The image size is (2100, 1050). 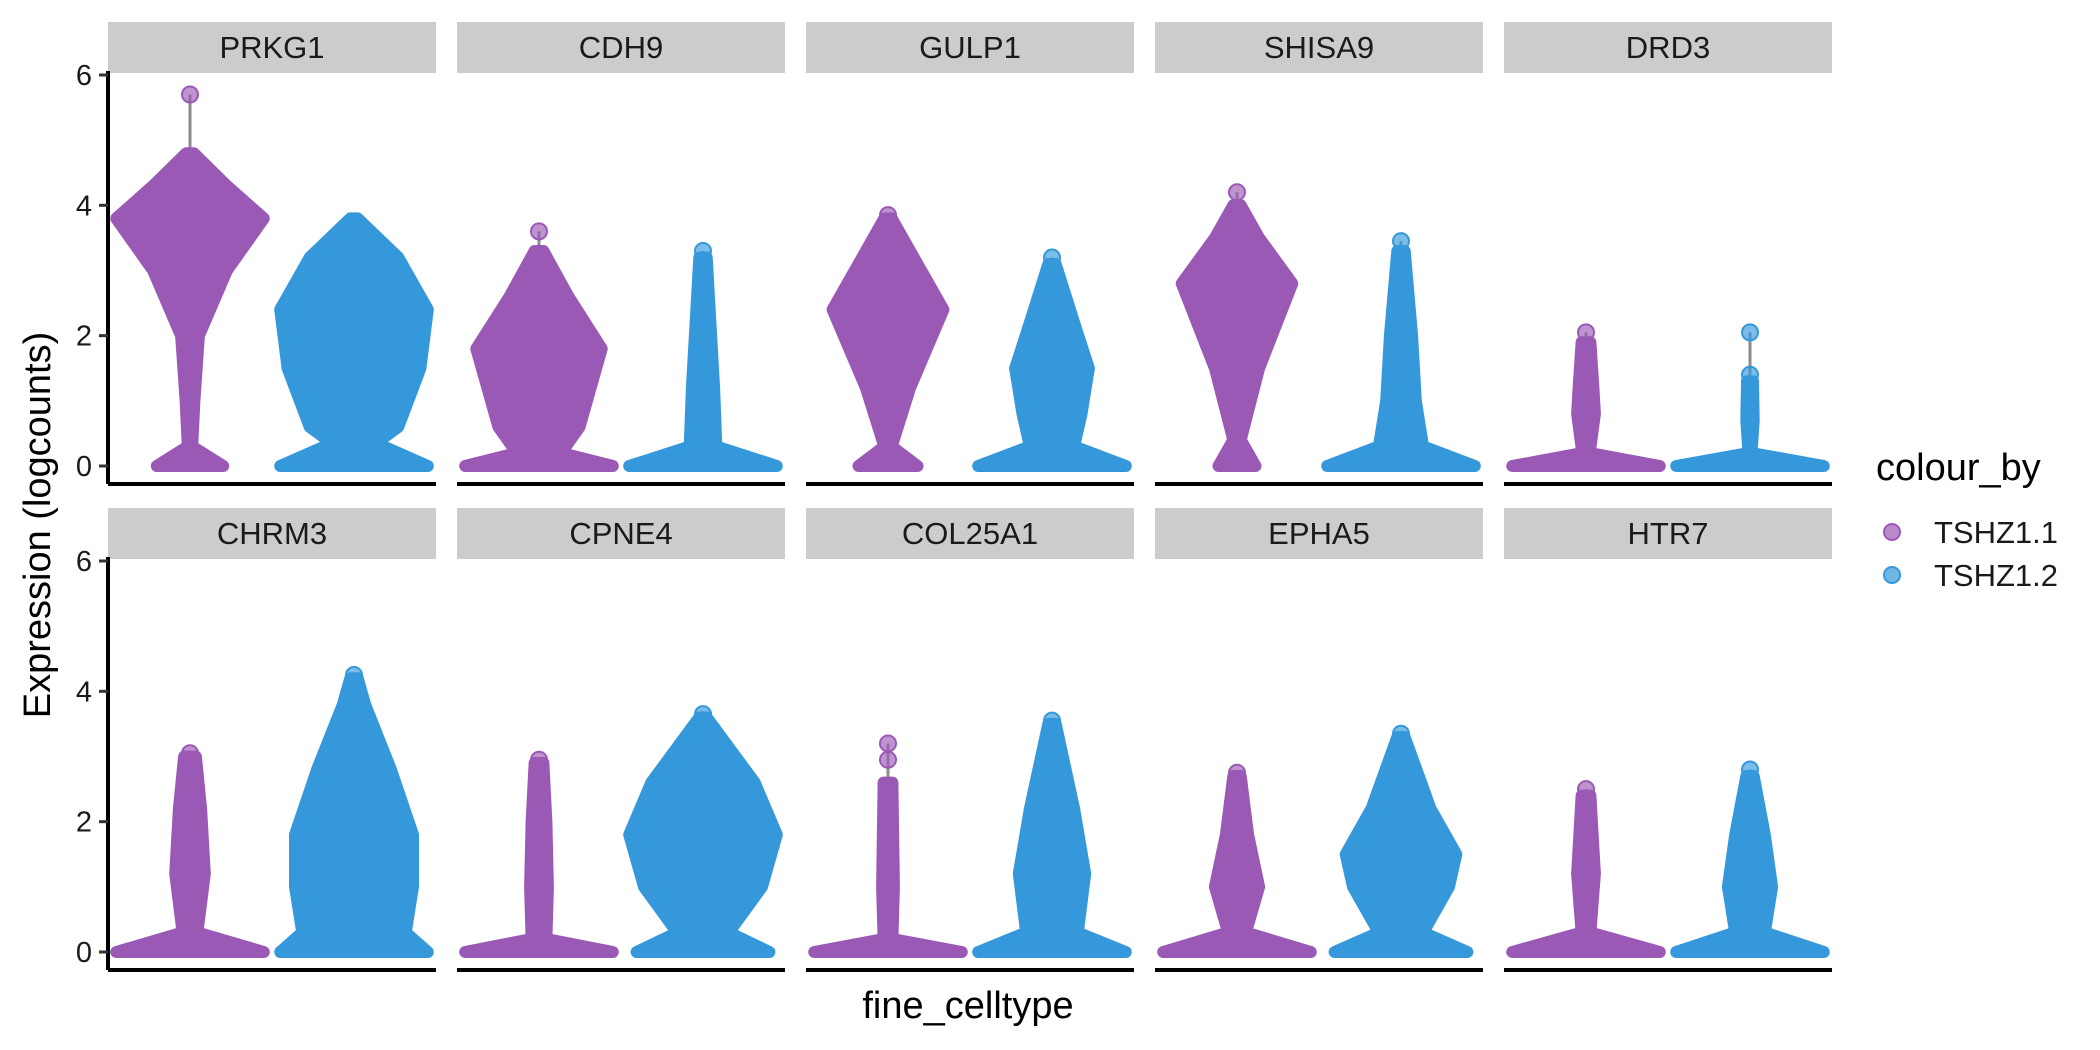 I want to click on facet-panel: HTR7, so click(x=1668, y=740).